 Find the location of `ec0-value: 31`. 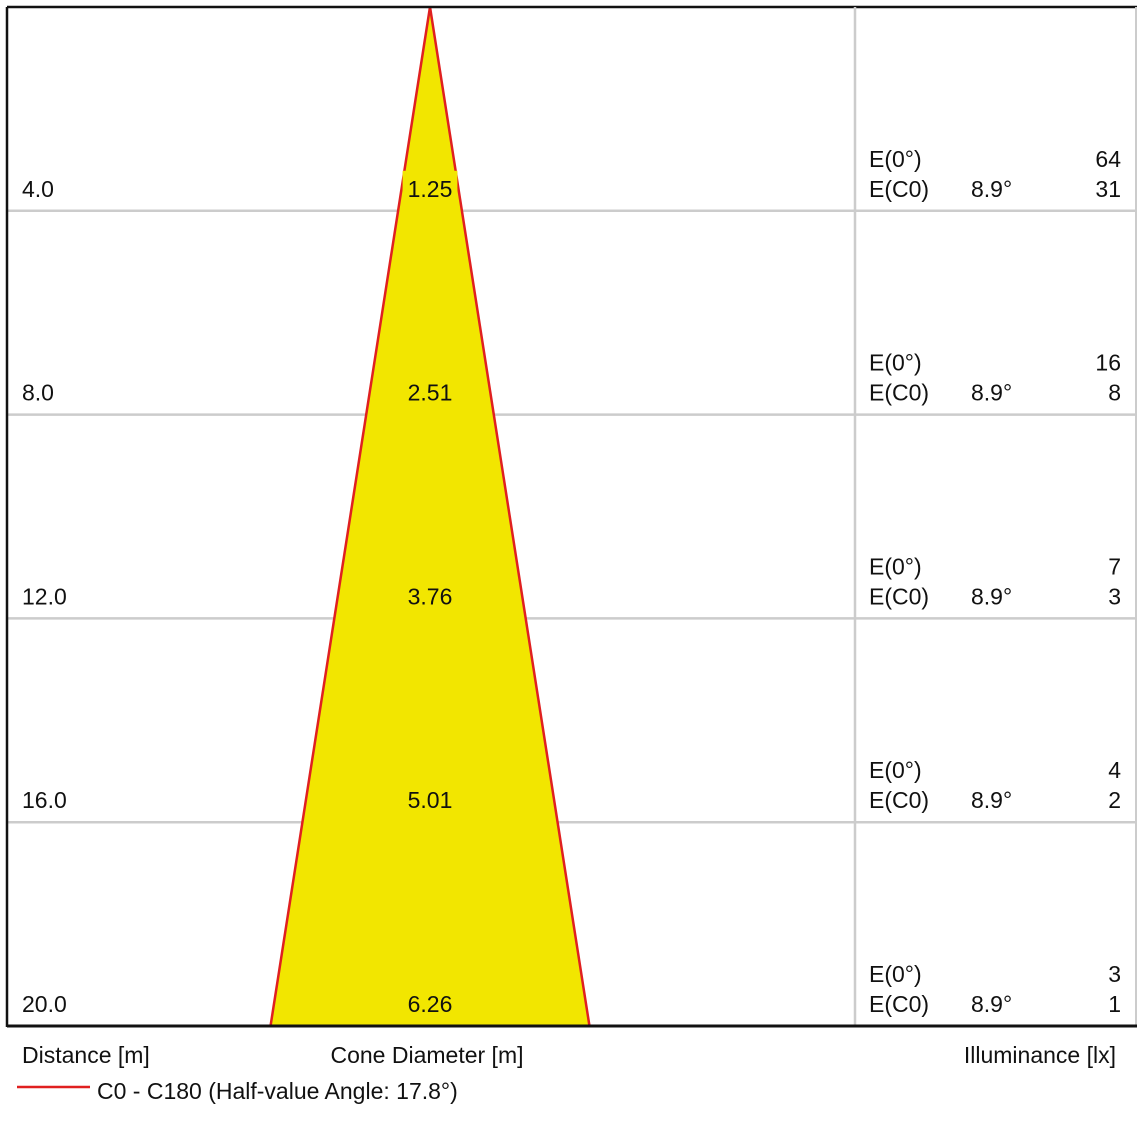

ec0-value: 31 is located at coordinates (1108, 189).